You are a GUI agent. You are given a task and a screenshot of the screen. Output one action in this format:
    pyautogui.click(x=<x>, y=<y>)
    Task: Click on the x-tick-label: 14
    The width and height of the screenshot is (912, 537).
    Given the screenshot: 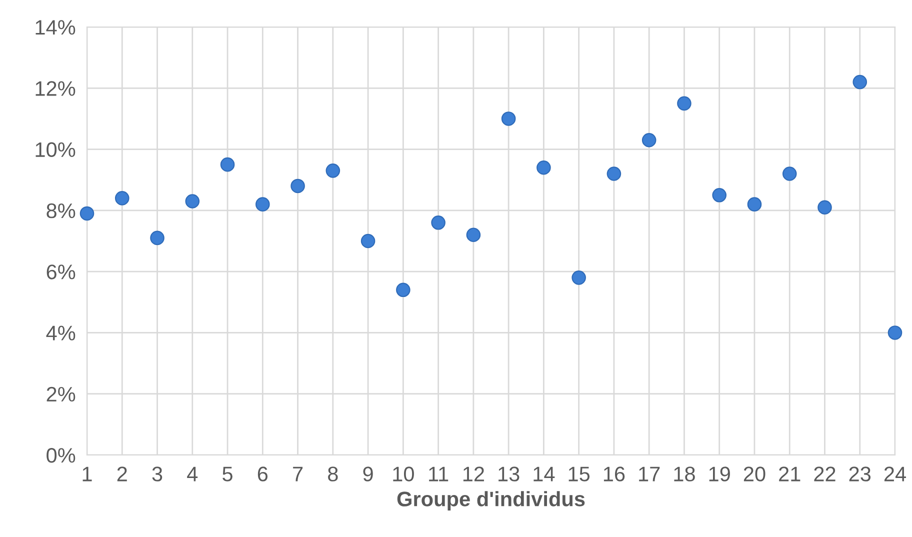 What is the action you would take?
    pyautogui.click(x=544, y=474)
    